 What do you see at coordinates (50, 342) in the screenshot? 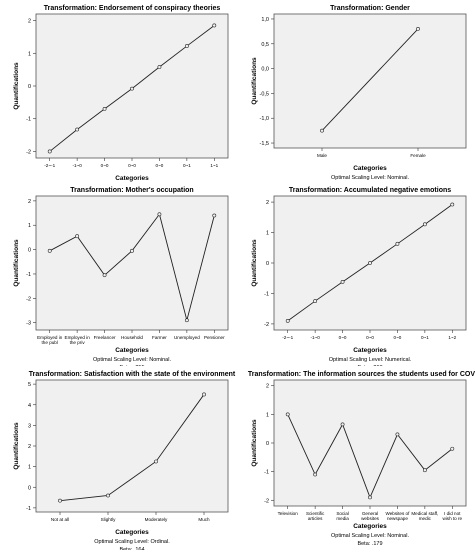
I see `x-tick-label-line: the publ` at bounding box center [50, 342].